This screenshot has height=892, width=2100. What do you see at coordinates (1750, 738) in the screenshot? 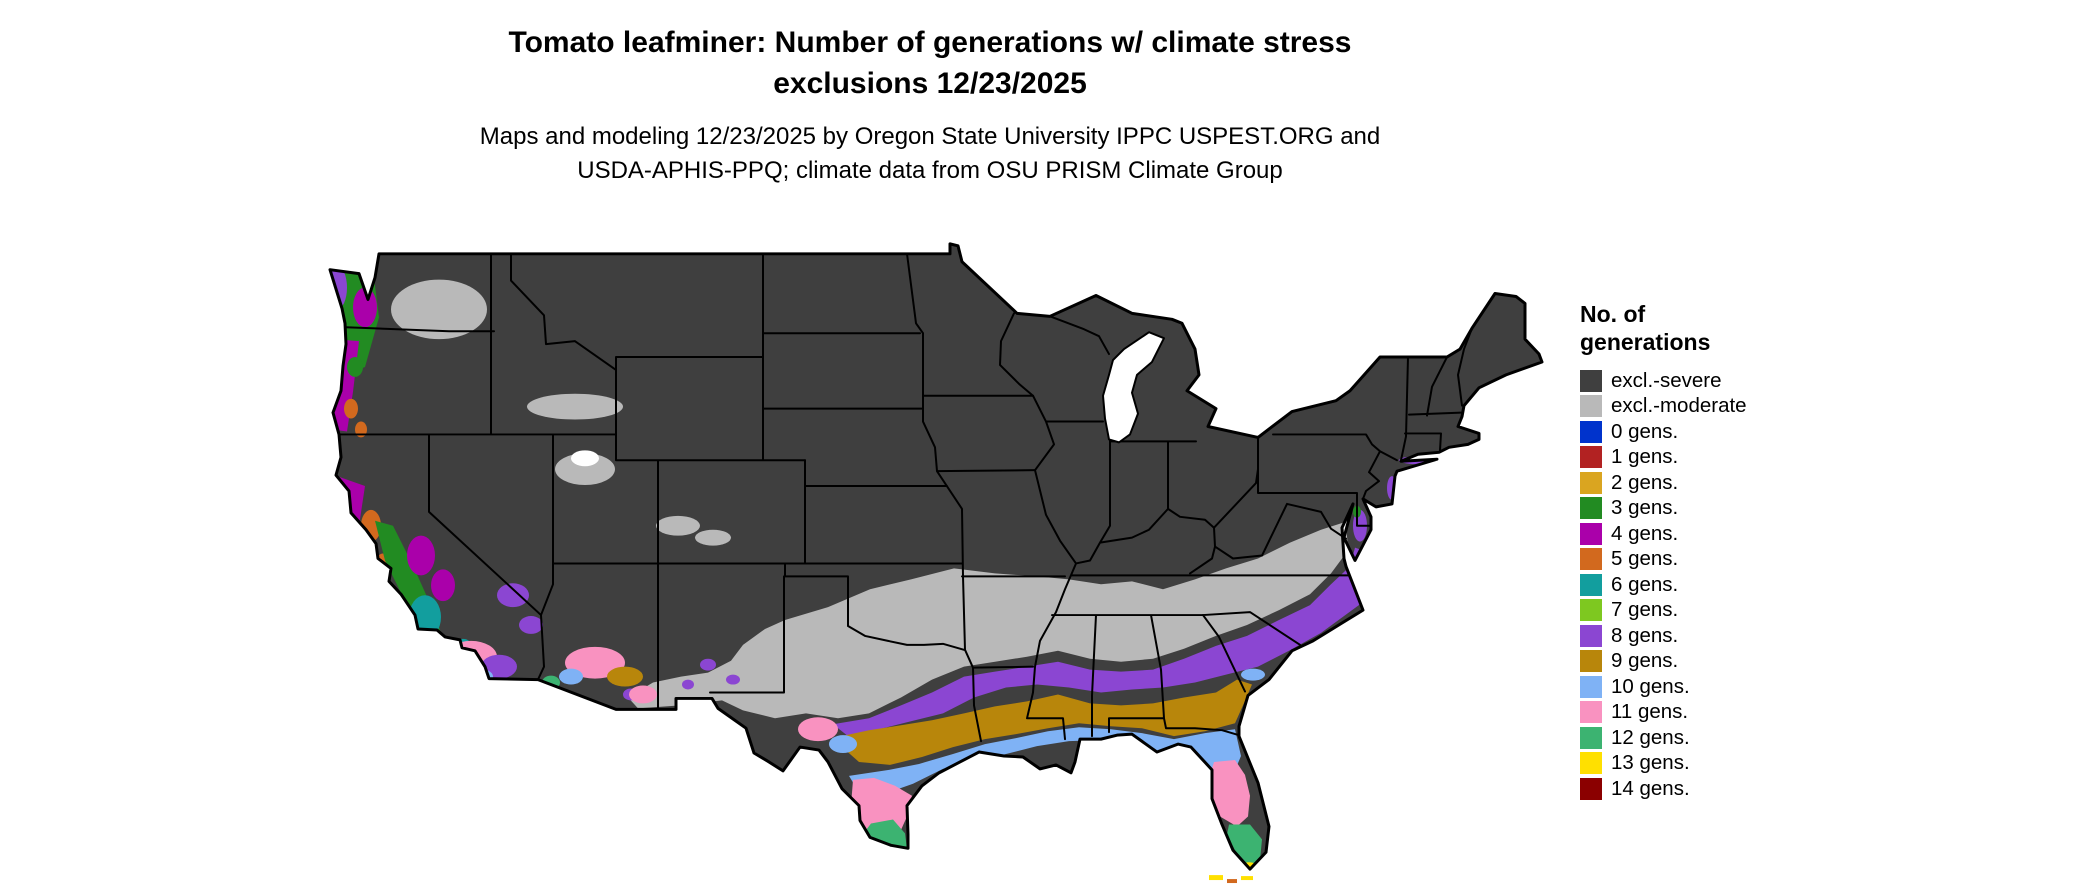
I see `legend-item: 12 gens.` at bounding box center [1750, 738].